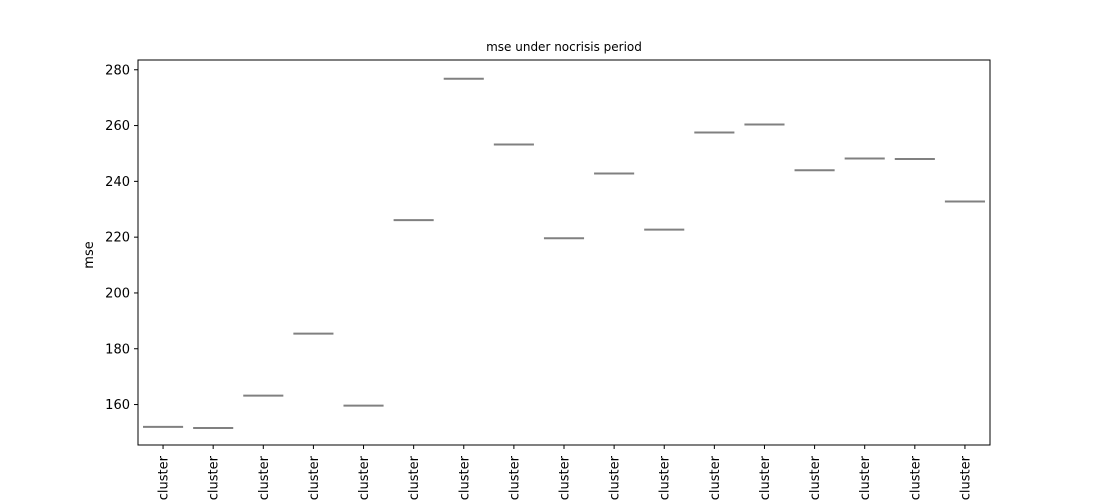 The image size is (1100, 504). Describe the element at coordinates (117, 126) in the screenshot. I see `y-tick-label: 260` at that location.